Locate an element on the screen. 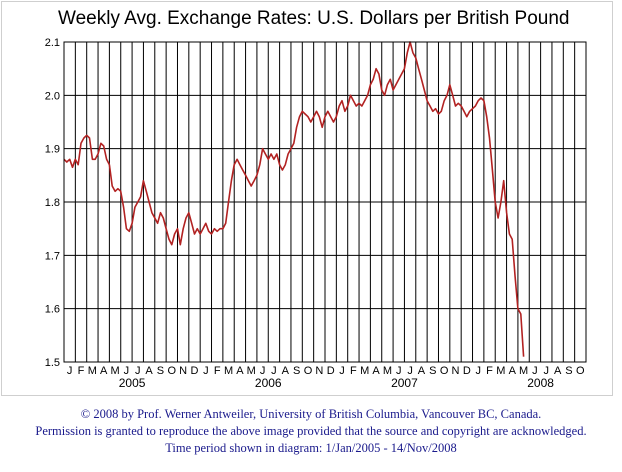 Image resolution: width=622 pixels, height=472 pixels. y-tick-label: 2.0 is located at coordinates (52, 96).